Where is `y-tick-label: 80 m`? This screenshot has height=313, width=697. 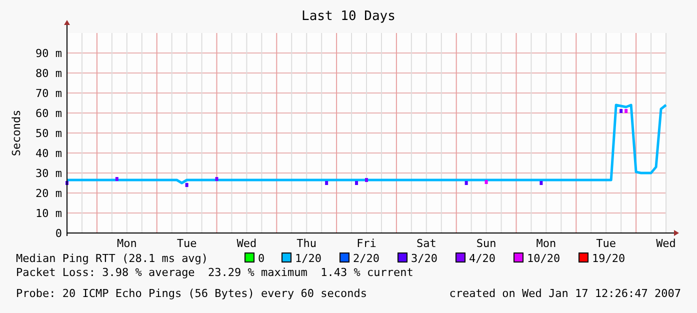
y-tick-label: 80 m is located at coordinates (49, 73).